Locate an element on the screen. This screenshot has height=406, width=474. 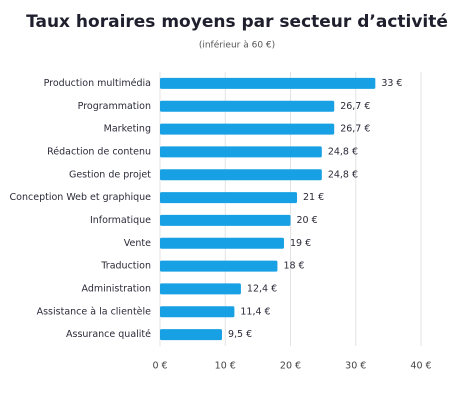
value-label: 20 € is located at coordinates (307, 220).